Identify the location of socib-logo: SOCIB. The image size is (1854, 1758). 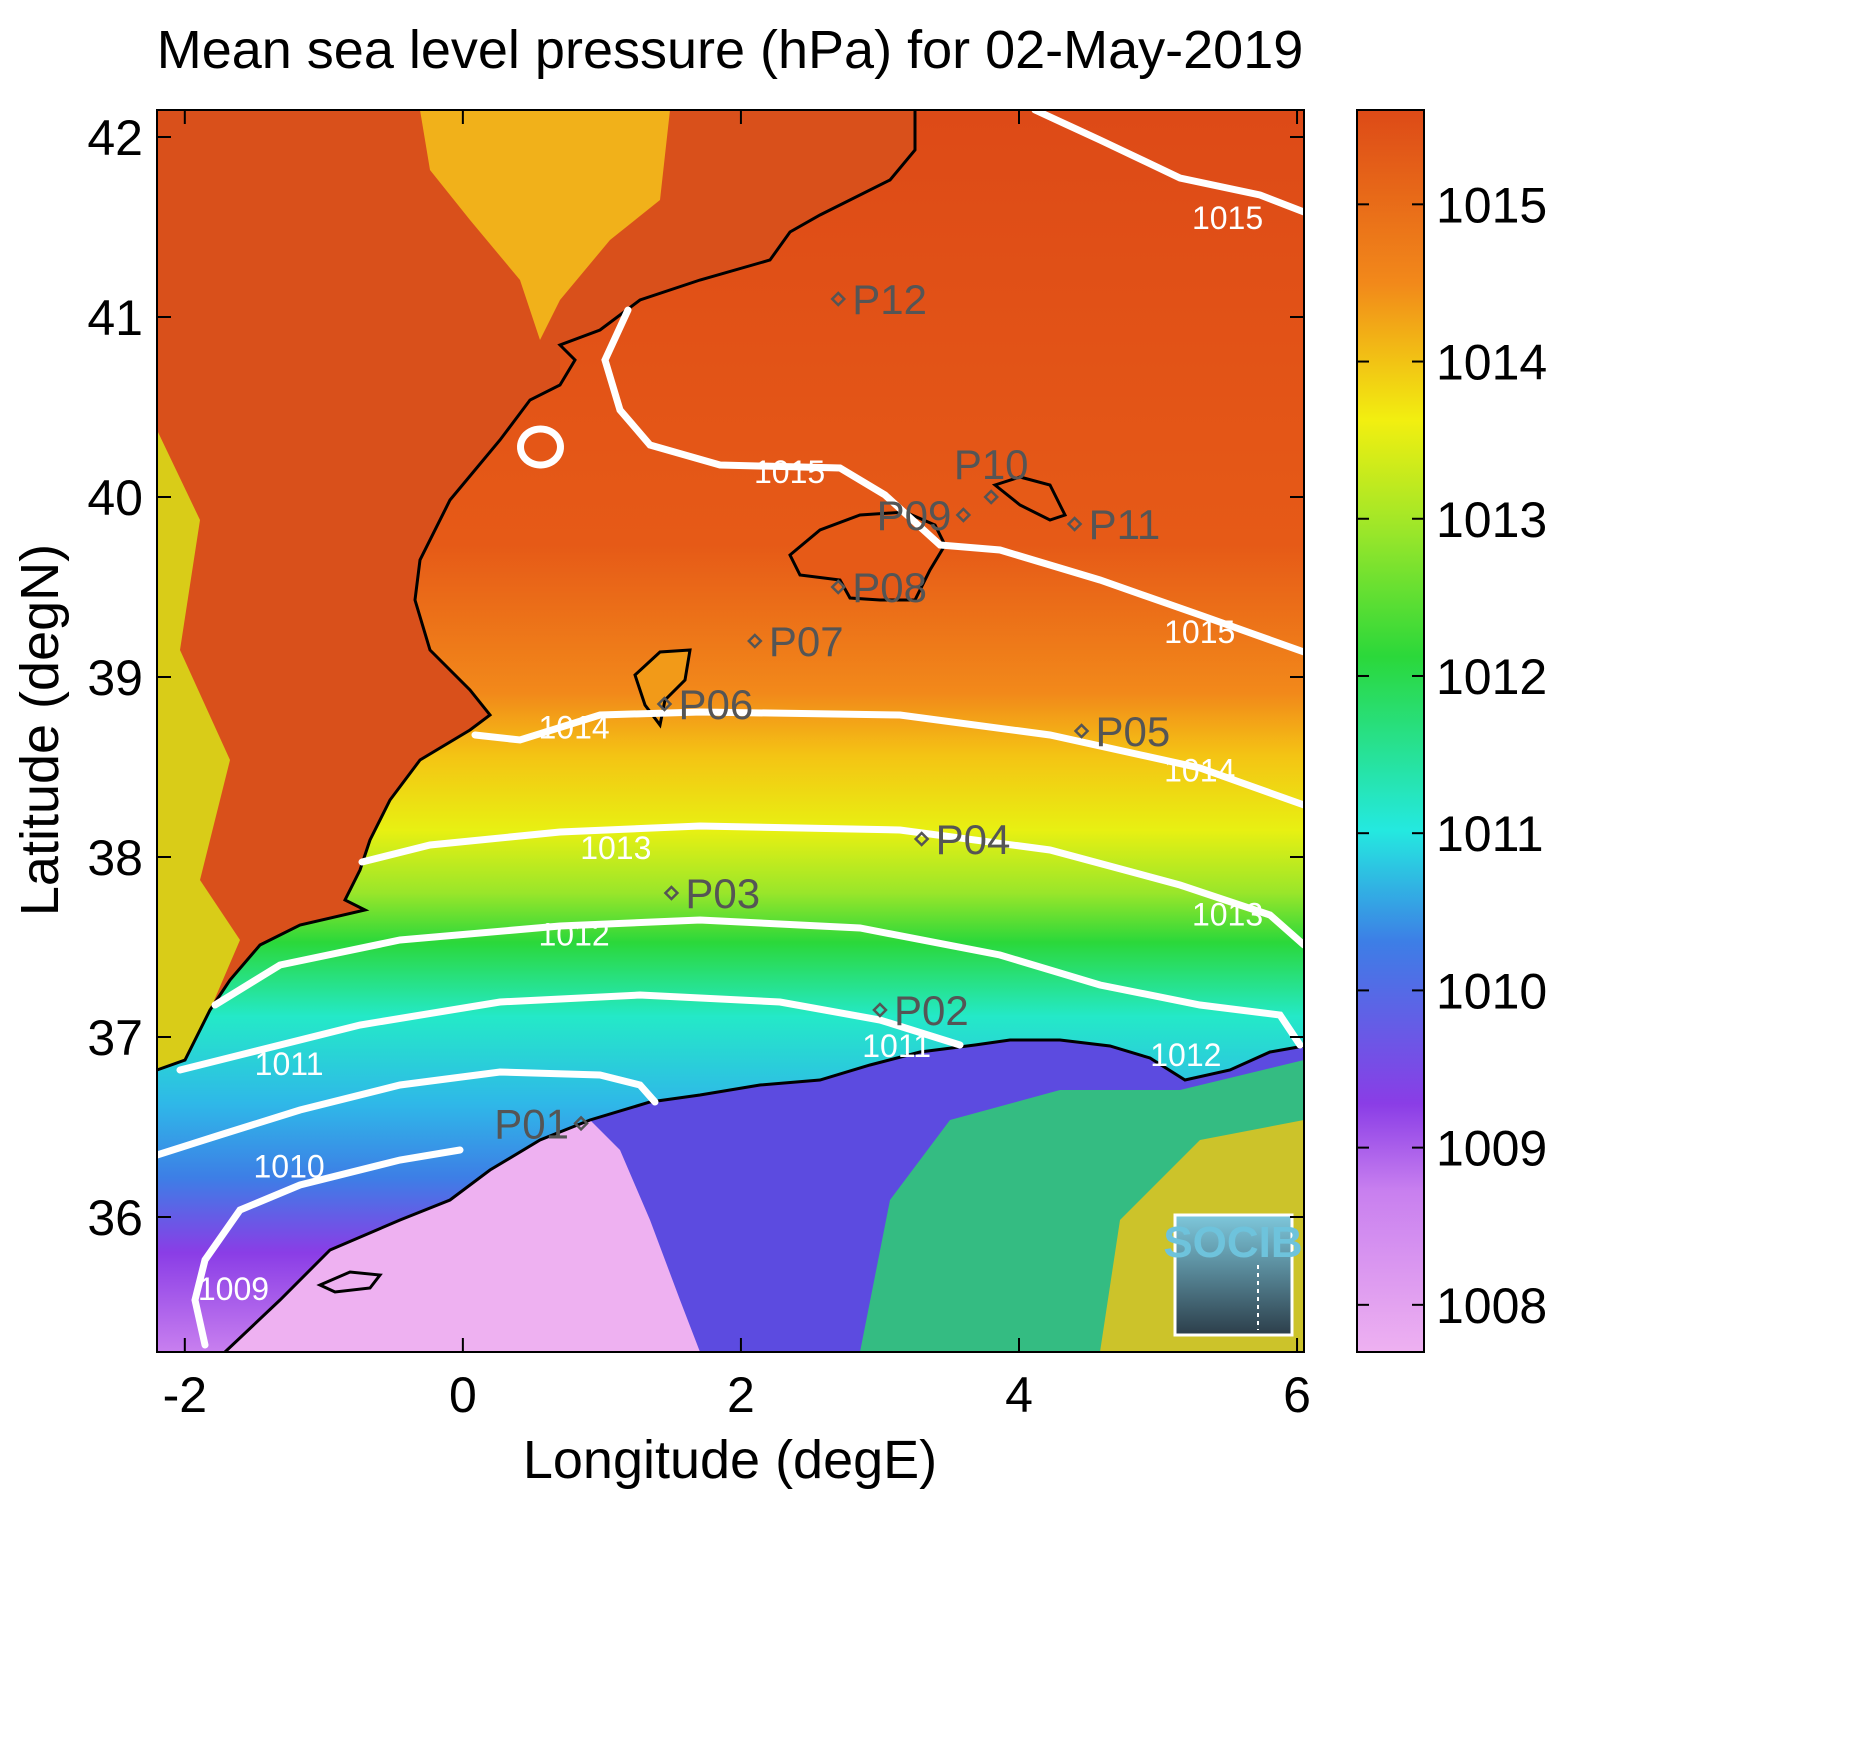
(1233, 1275).